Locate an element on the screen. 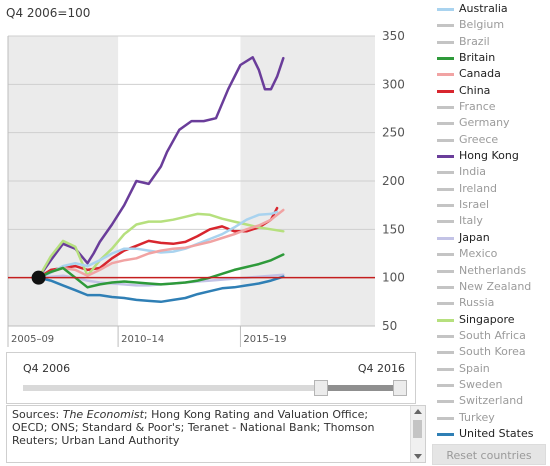  legend-item: Israel is located at coordinates (492, 205).